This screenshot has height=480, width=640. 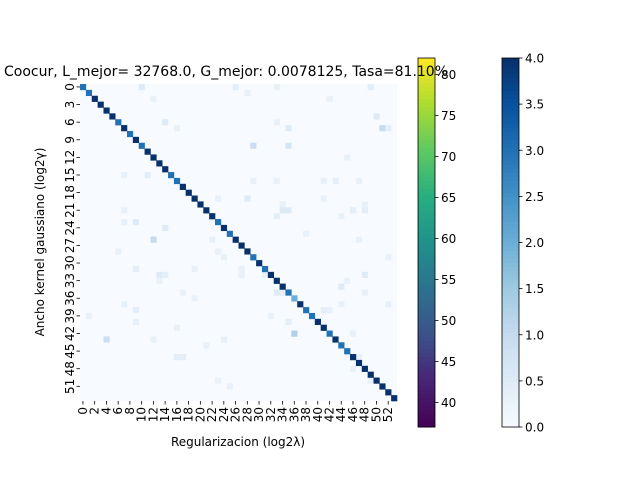 What do you see at coordinates (534, 243) in the screenshot?
I see `colorbar-tick-label: 2.0` at bounding box center [534, 243].